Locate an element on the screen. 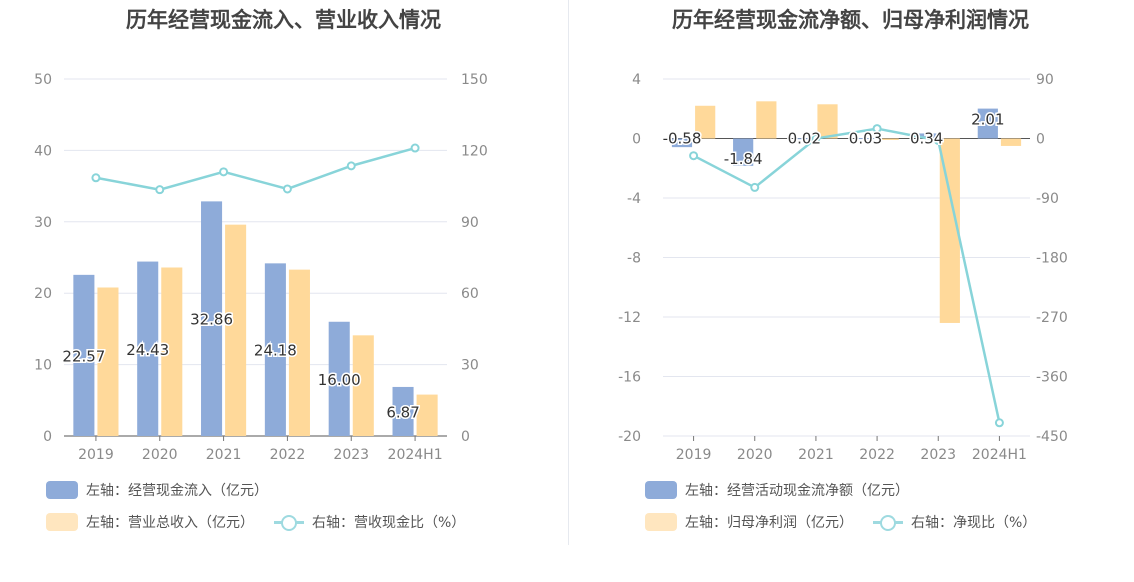  data-label: 0.34 is located at coordinates (926, 139).